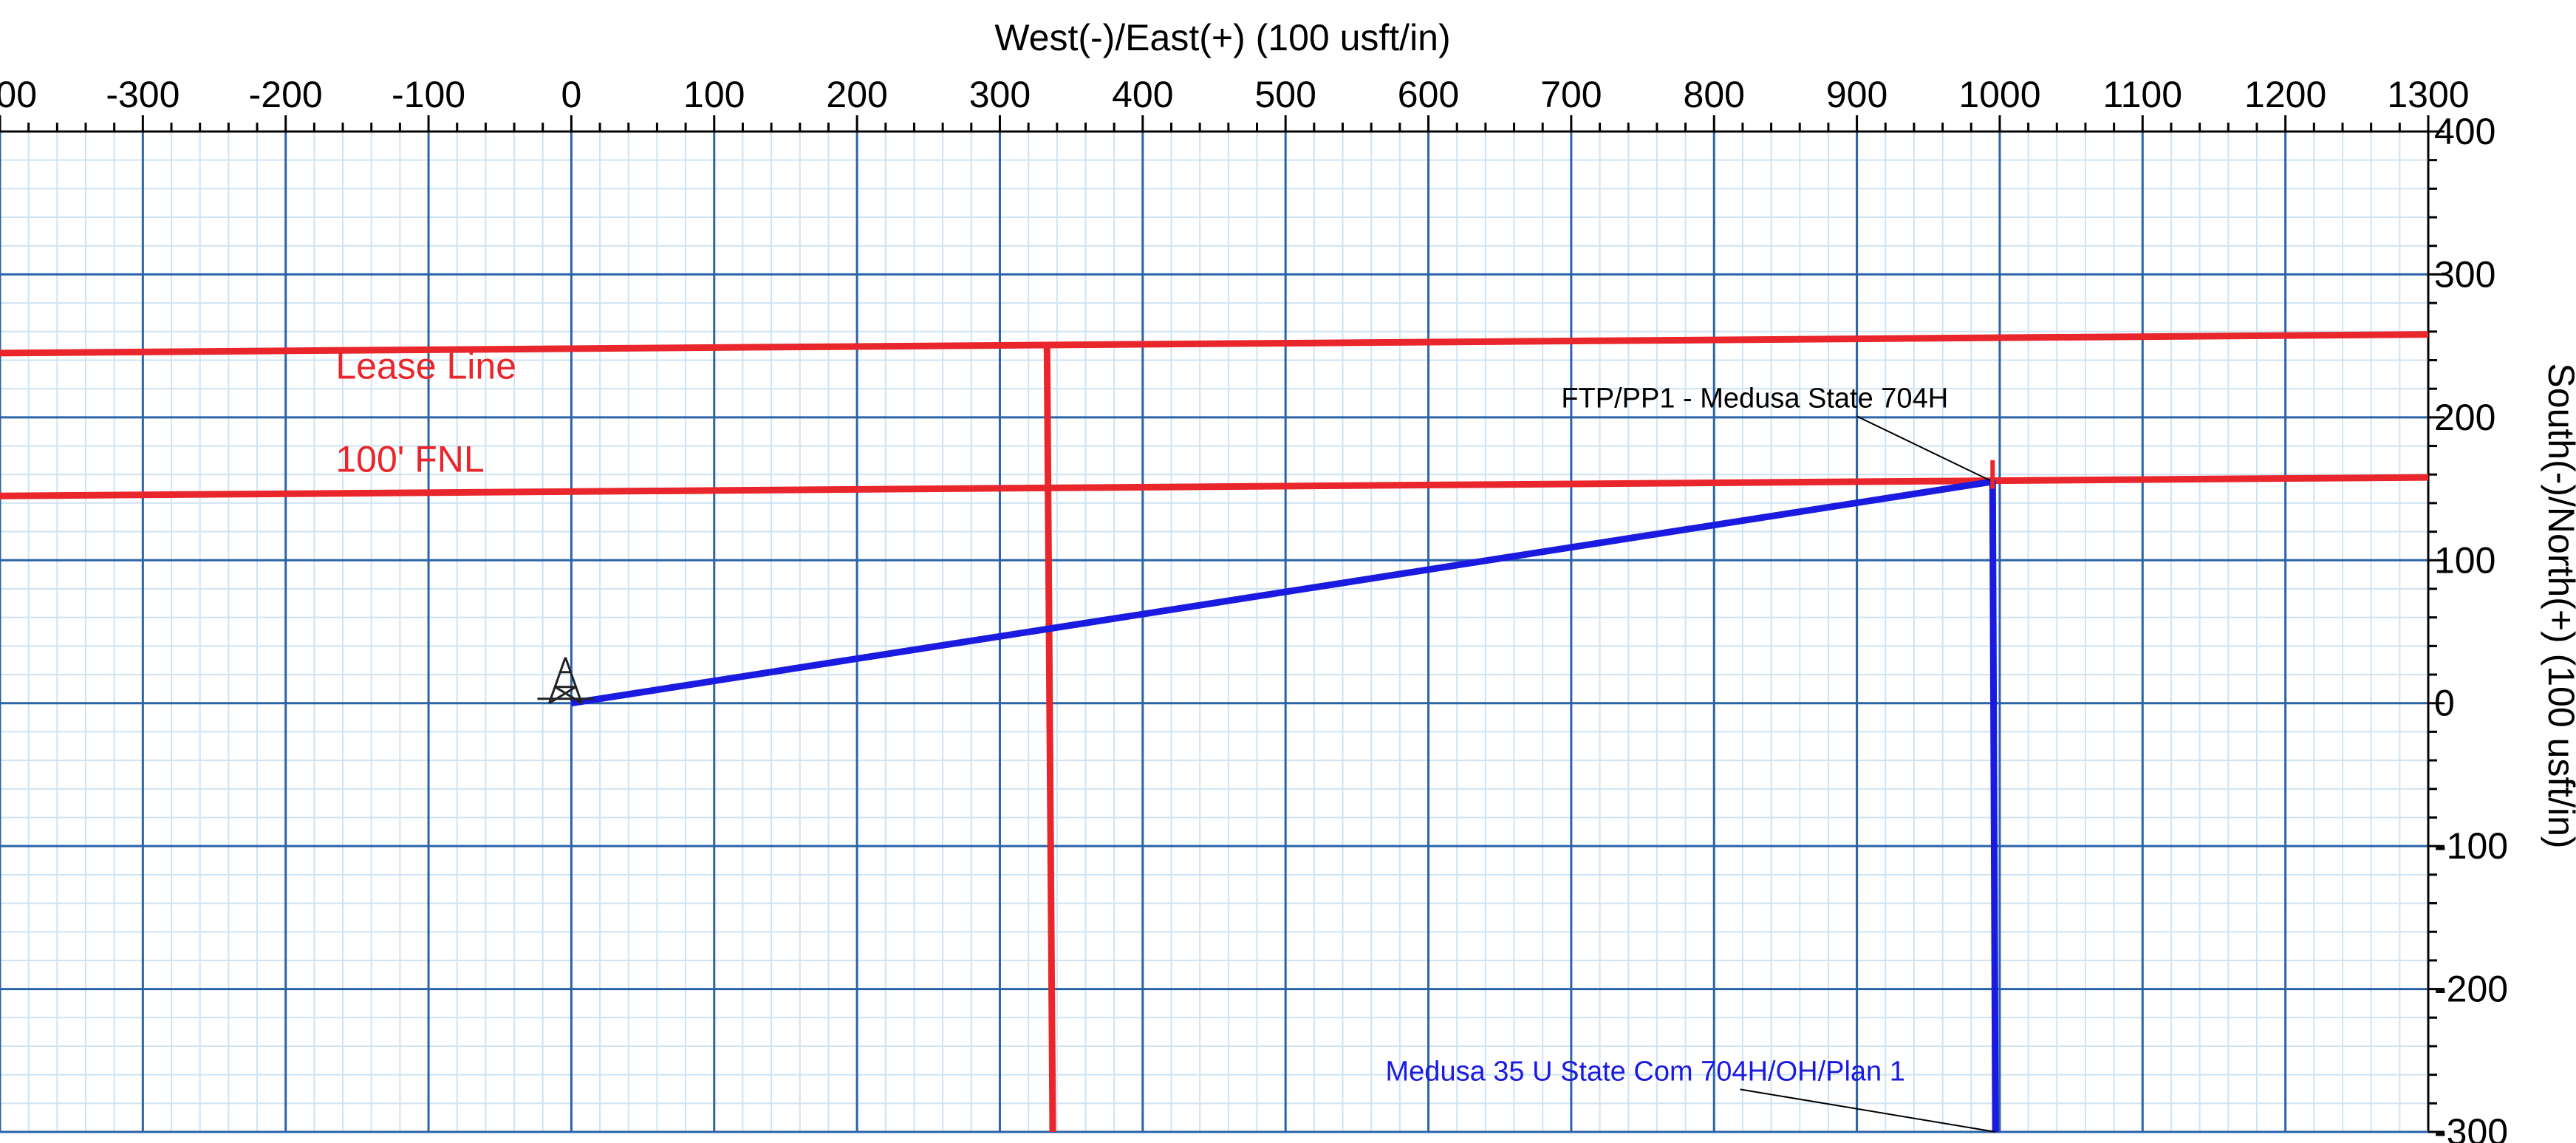 The height and width of the screenshot is (1143, 2576). Describe the element at coordinates (1215, 344) in the screenshot. I see `series-lease-line` at that location.